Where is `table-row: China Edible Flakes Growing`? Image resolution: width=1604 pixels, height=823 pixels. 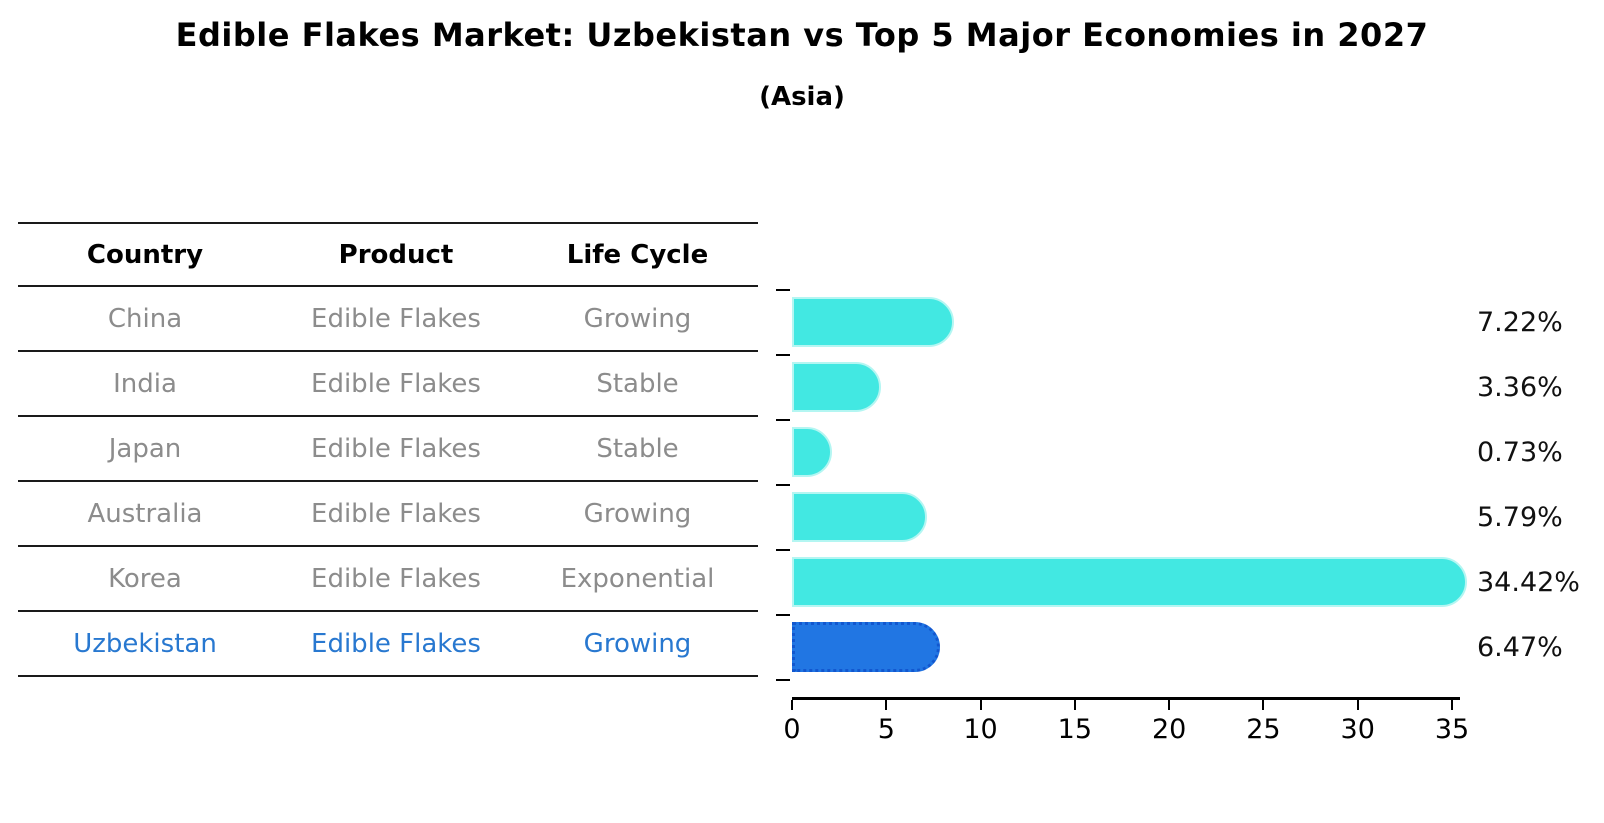 table-row: China Edible Flakes Growing is located at coordinates (388, 319).